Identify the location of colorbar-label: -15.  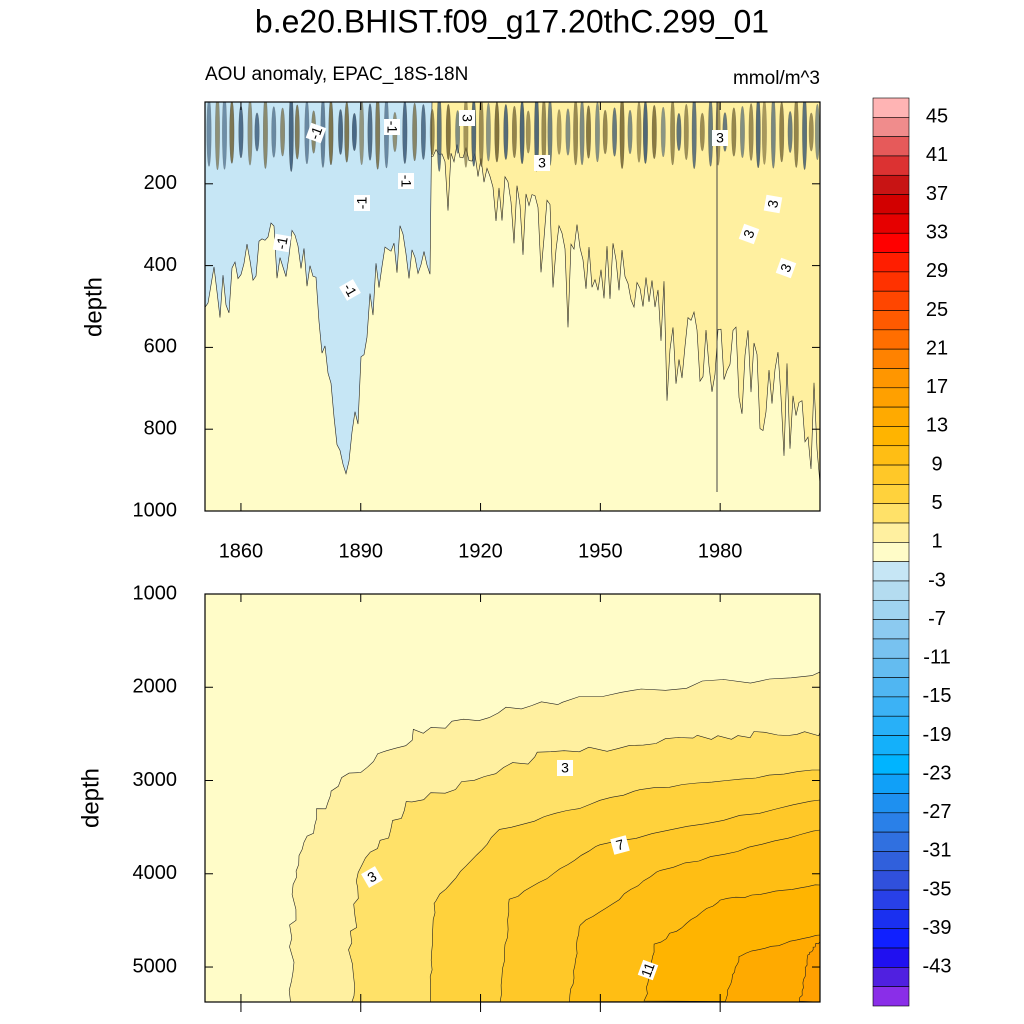
(937, 696).